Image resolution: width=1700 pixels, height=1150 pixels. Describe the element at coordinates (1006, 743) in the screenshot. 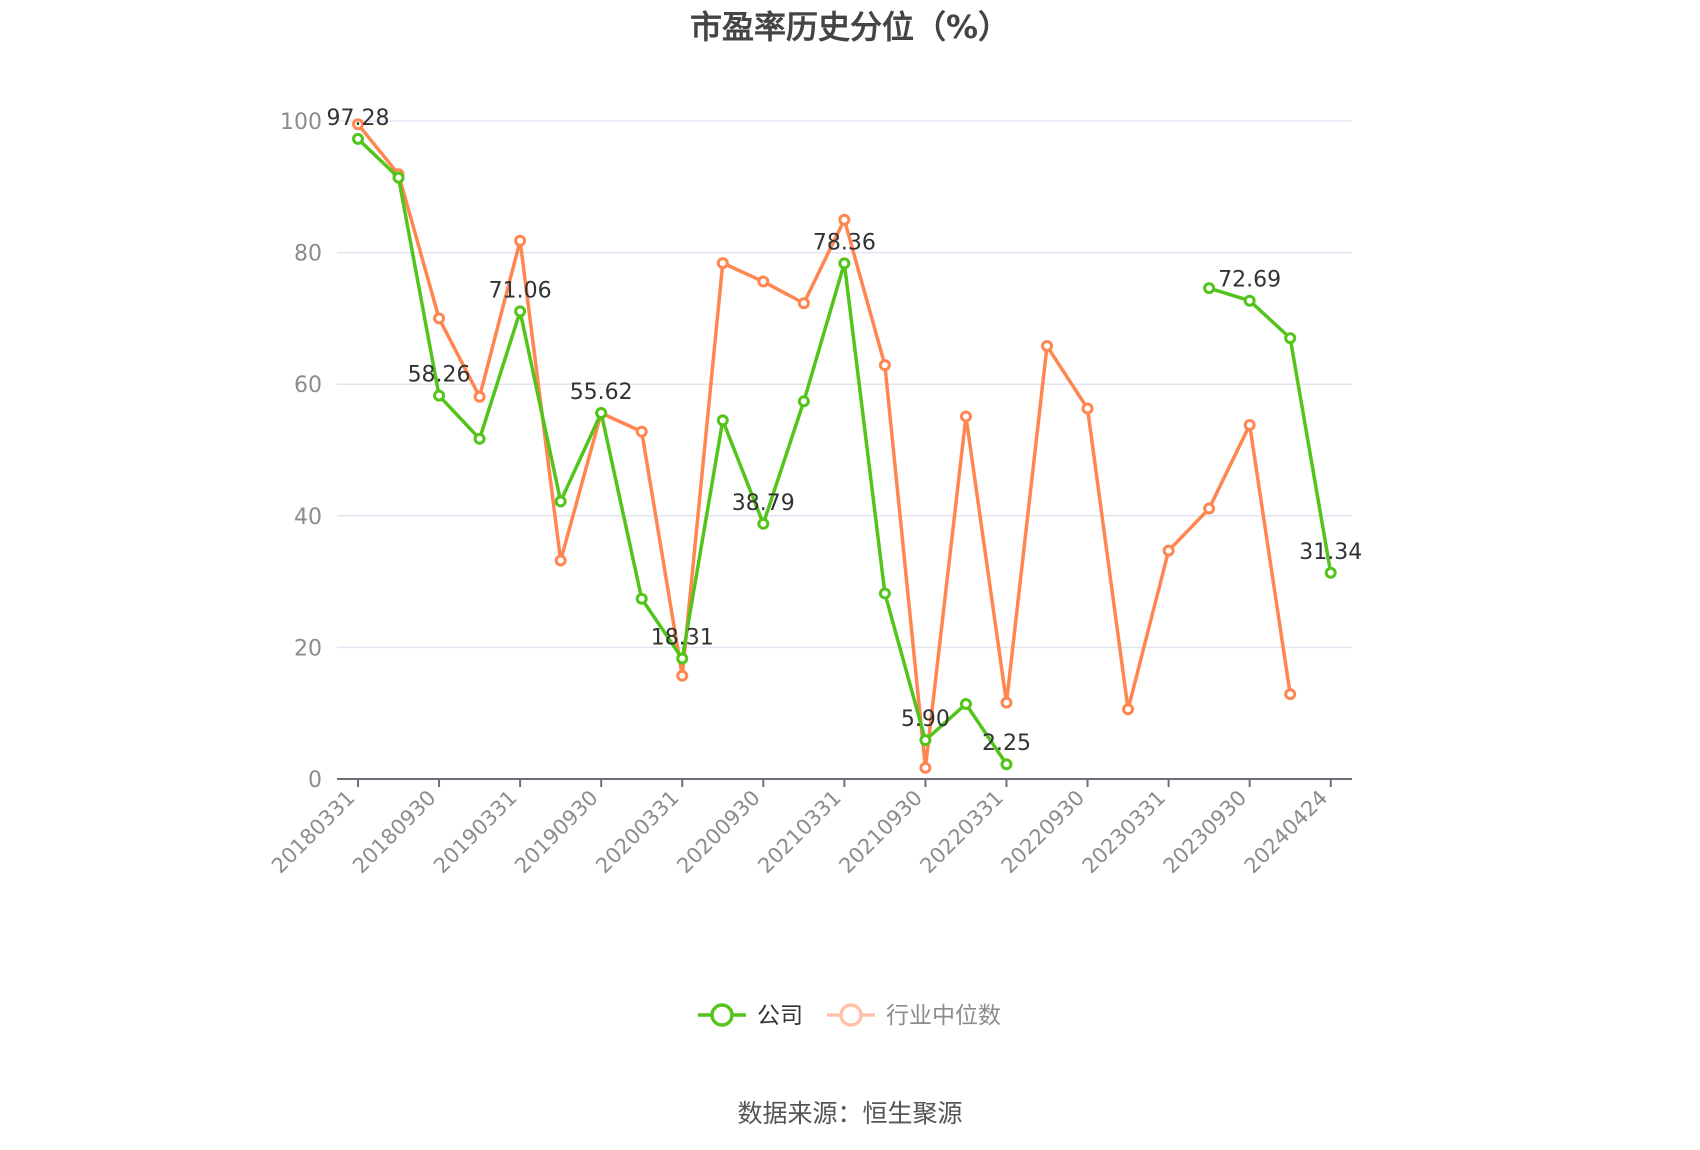

I see `data-label: 2.25` at that location.